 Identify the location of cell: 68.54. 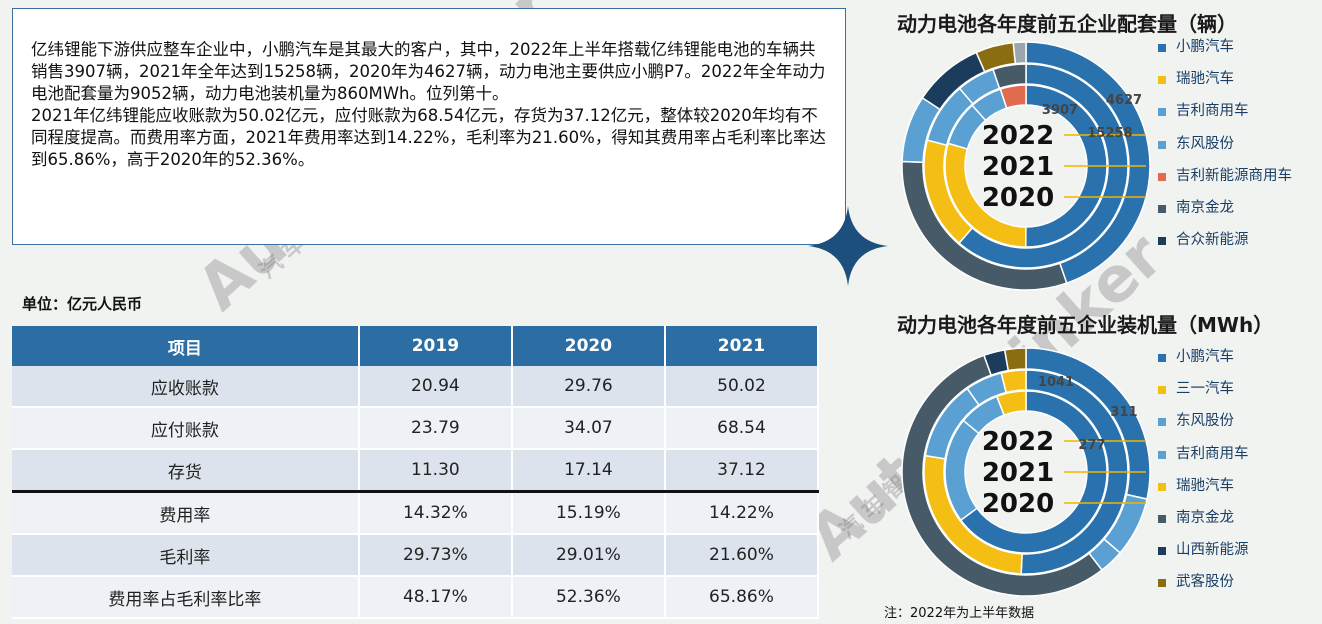
(742, 428).